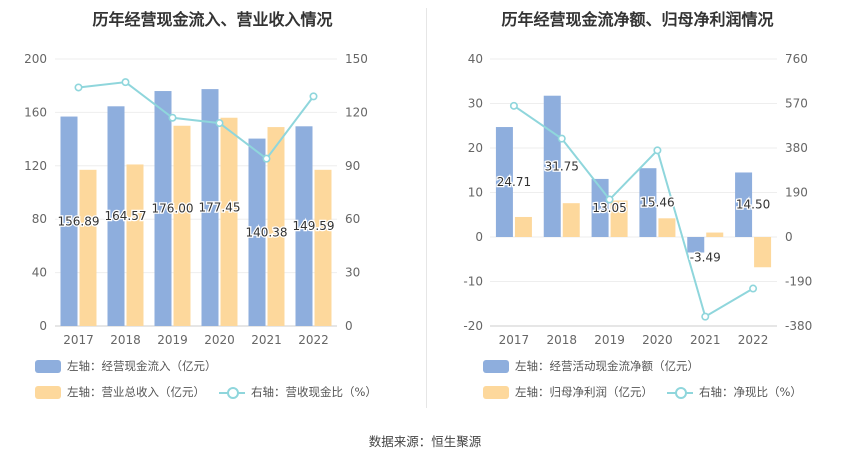  Describe the element at coordinates (475, 148) in the screenshot. I see `left-axis-tick-label: 20` at that location.